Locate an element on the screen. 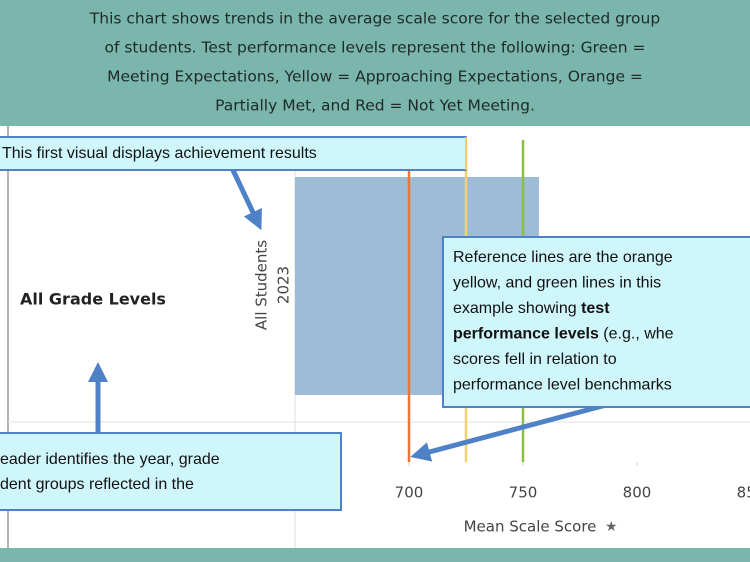 The image size is (750, 562). callout-text: Reference lines are the orange is located at coordinates (563, 257).